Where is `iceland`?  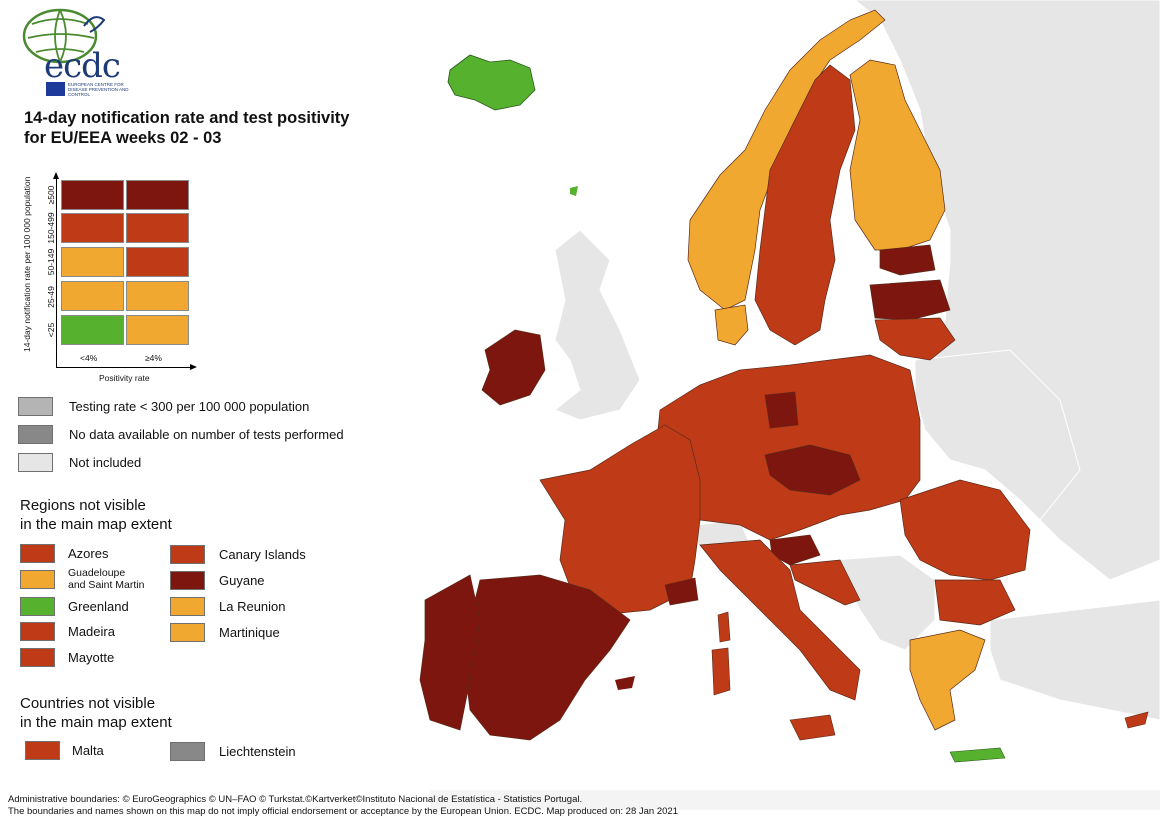 iceland is located at coordinates (491, 82).